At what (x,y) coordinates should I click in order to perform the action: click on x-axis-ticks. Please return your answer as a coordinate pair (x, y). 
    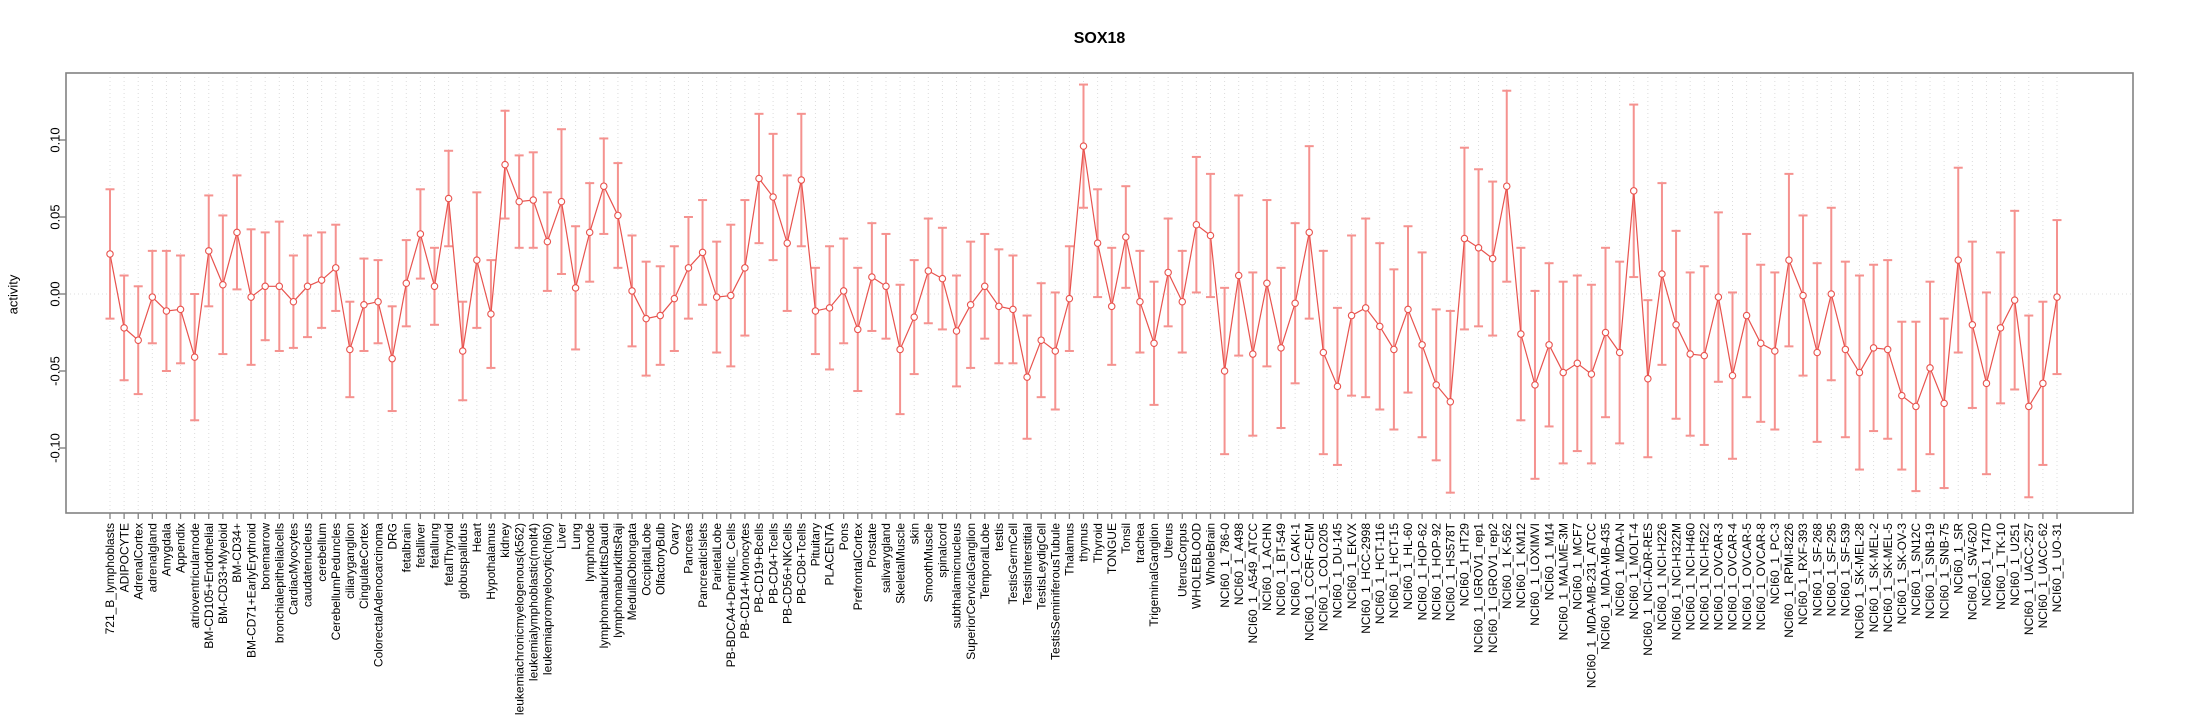
    Looking at the image, I should click on (1083, 516).